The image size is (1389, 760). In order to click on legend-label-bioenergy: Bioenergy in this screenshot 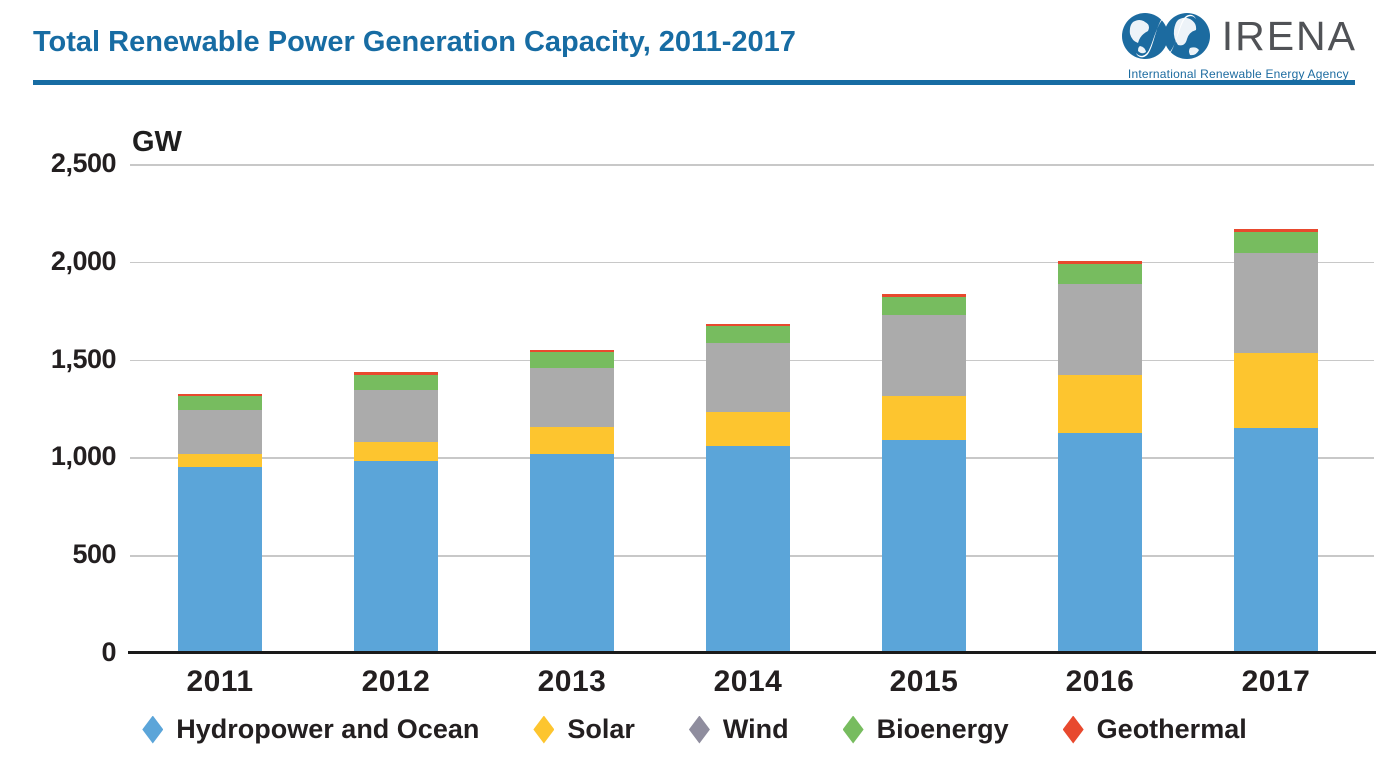, I will do `click(942, 729)`.